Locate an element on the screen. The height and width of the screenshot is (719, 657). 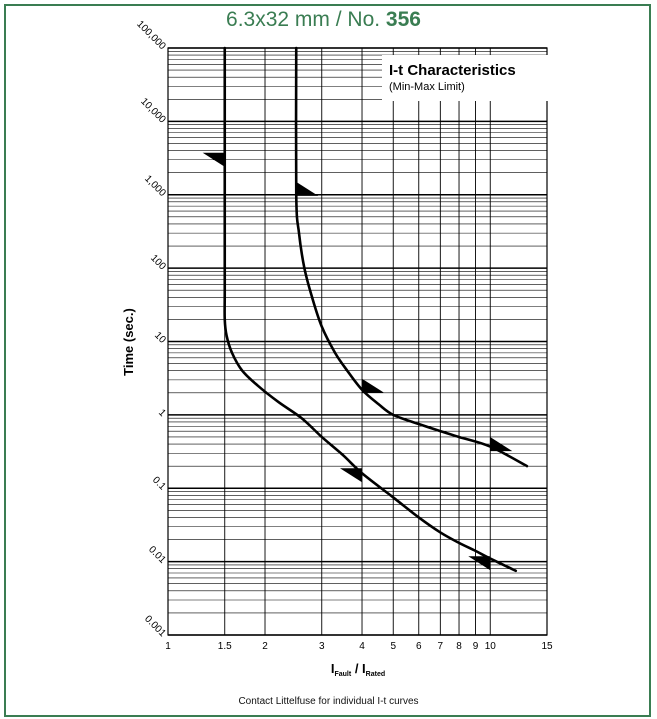
x-label-main: I is located at coordinates (333, 668).